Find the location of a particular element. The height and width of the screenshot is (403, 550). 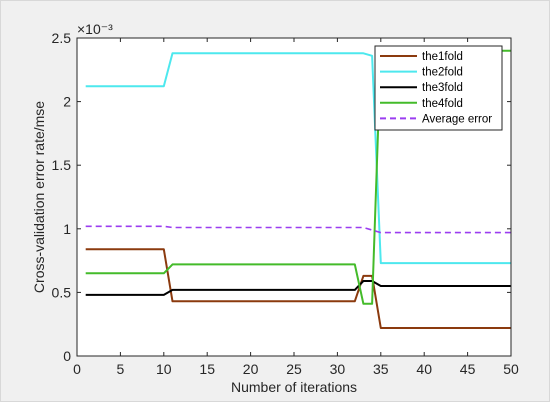

x-tick-label: 20 is located at coordinates (251, 369).